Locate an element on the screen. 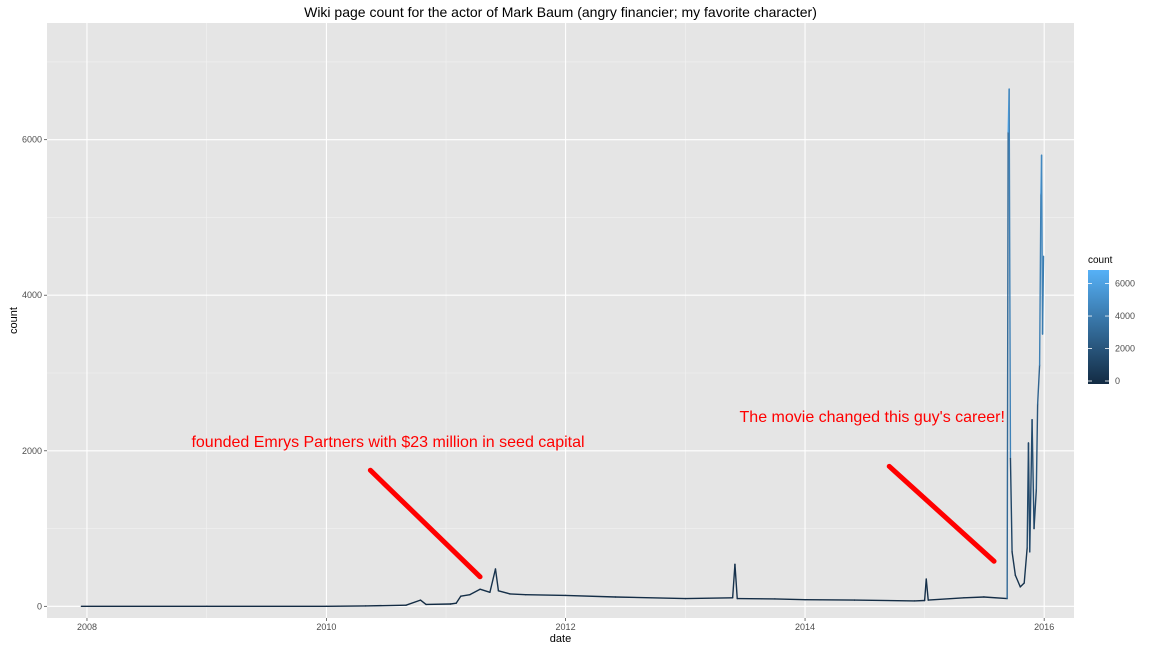  y-tick-label: 6000 is located at coordinates (32, 140).